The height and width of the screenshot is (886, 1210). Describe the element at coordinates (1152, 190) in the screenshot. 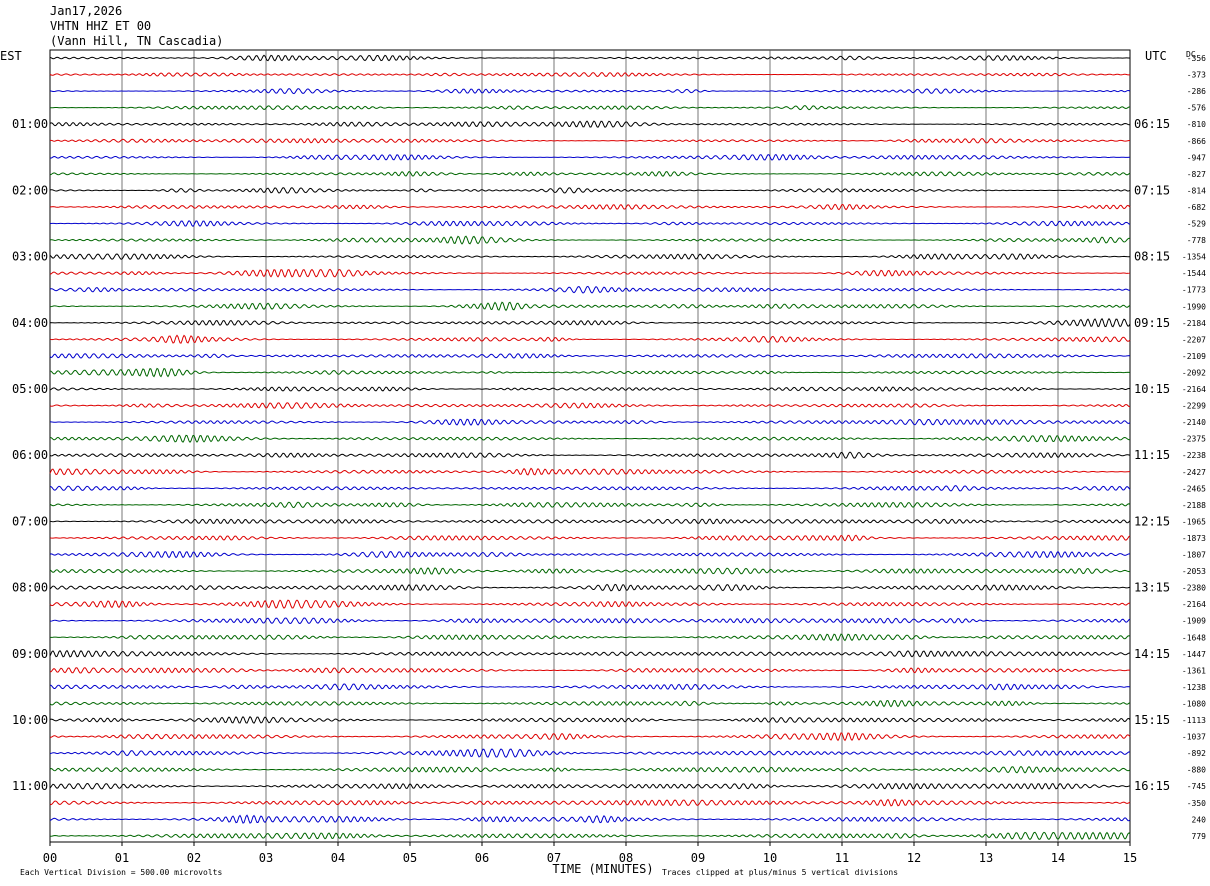

I see `utc-hour-label: 07:15` at that location.